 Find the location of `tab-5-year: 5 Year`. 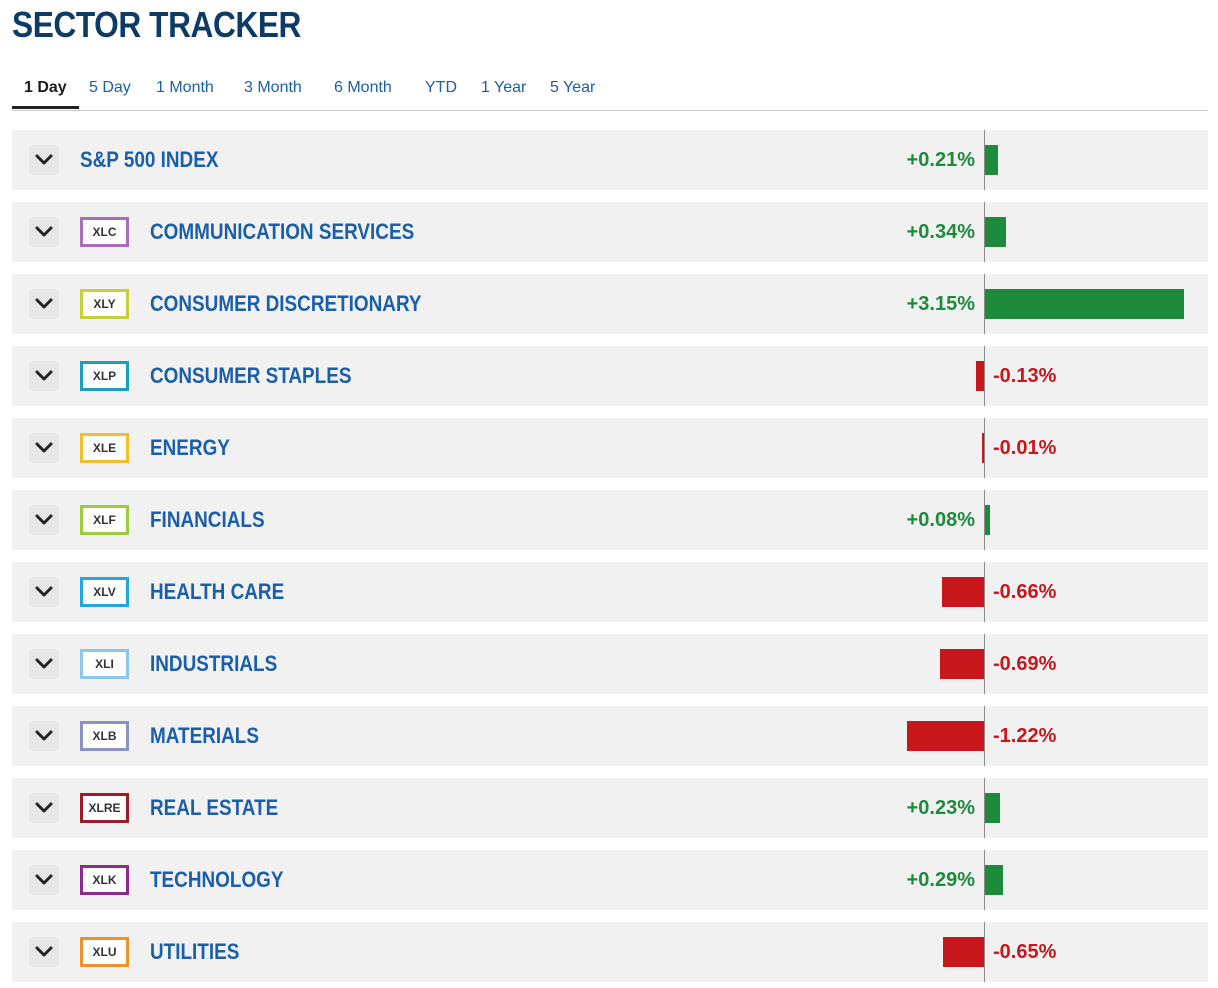

tab-5-year: 5 Year is located at coordinates (573, 87).